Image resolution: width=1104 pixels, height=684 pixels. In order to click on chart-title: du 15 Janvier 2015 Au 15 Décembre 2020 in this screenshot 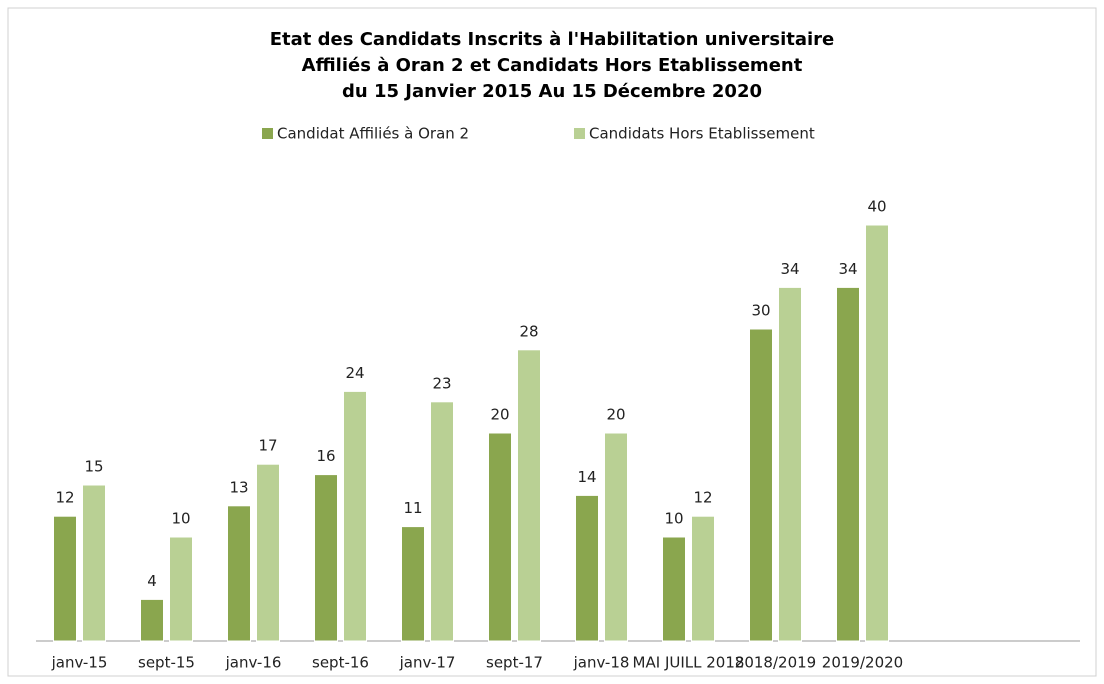, I will do `click(552, 91)`.